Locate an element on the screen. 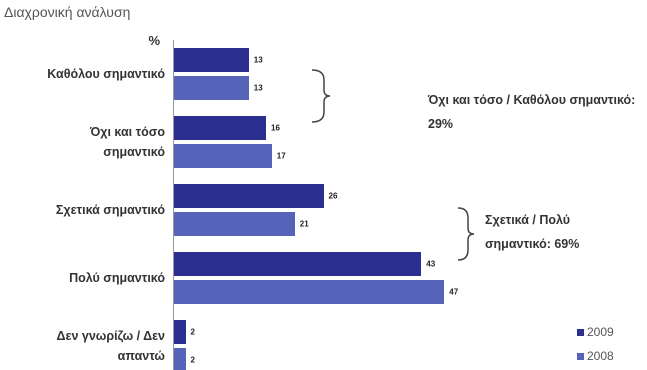 The width and height of the screenshot is (647, 370). annotation: Όχι και τόσο / Καθόλου σημαντικό: 29% is located at coordinates (532, 112).